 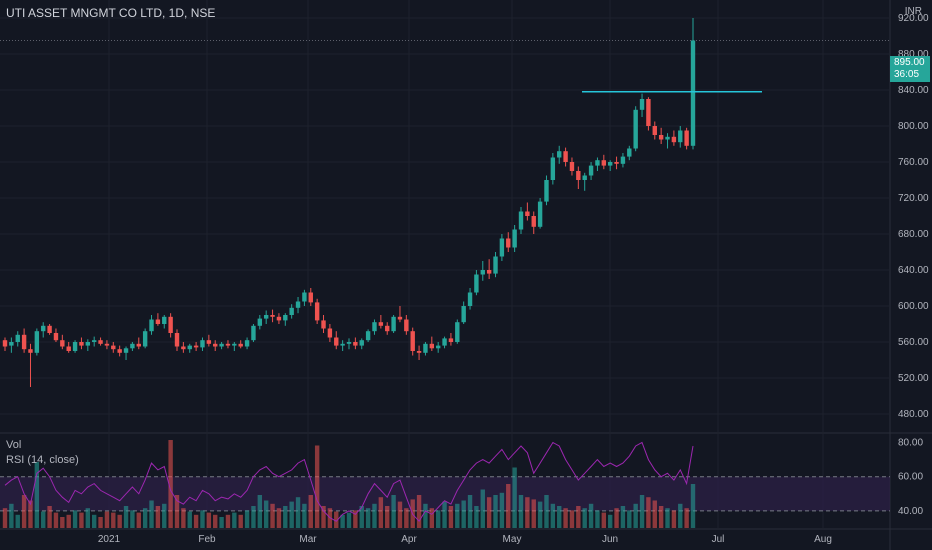 What do you see at coordinates (823, 539) in the screenshot?
I see `time-tick-label: Aug` at bounding box center [823, 539].